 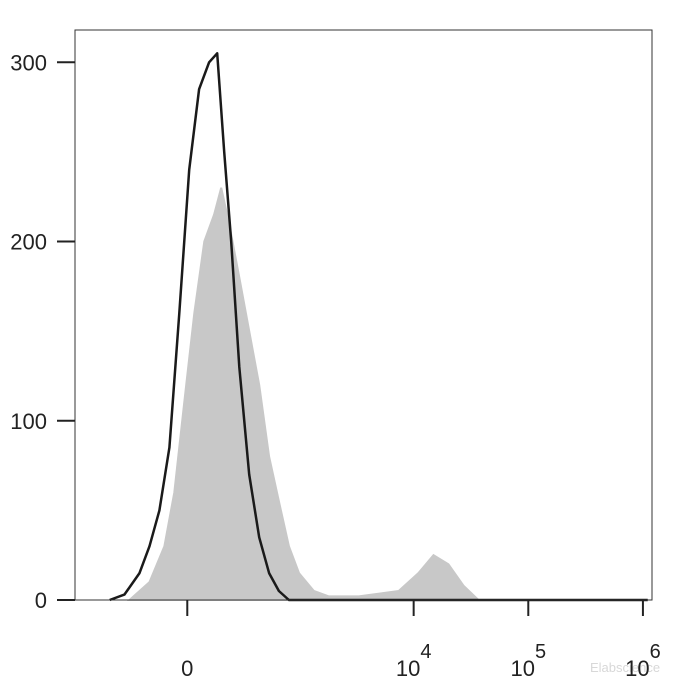 I want to click on x-tick-label: 10⁶, so click(x=643, y=661).